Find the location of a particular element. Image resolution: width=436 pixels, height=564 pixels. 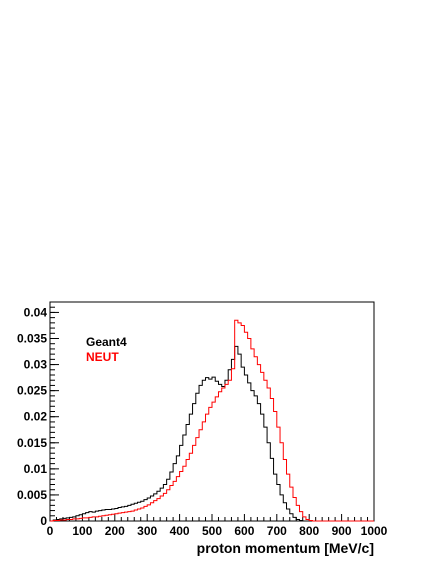

legend-entry-neut: NEUT is located at coordinates (102, 357).